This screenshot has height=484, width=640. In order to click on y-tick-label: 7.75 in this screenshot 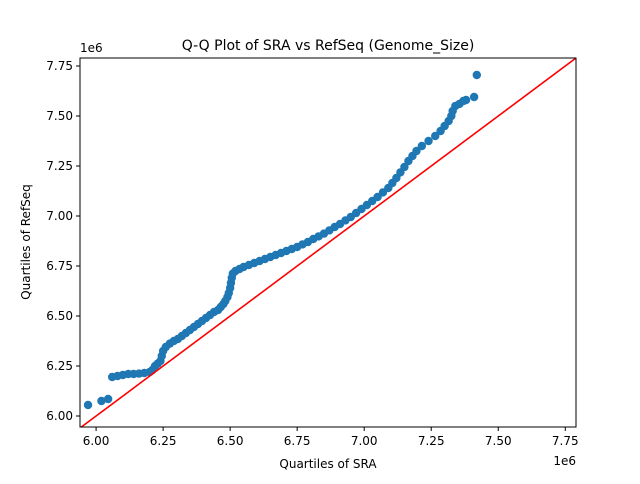, I will do `click(59, 66)`.